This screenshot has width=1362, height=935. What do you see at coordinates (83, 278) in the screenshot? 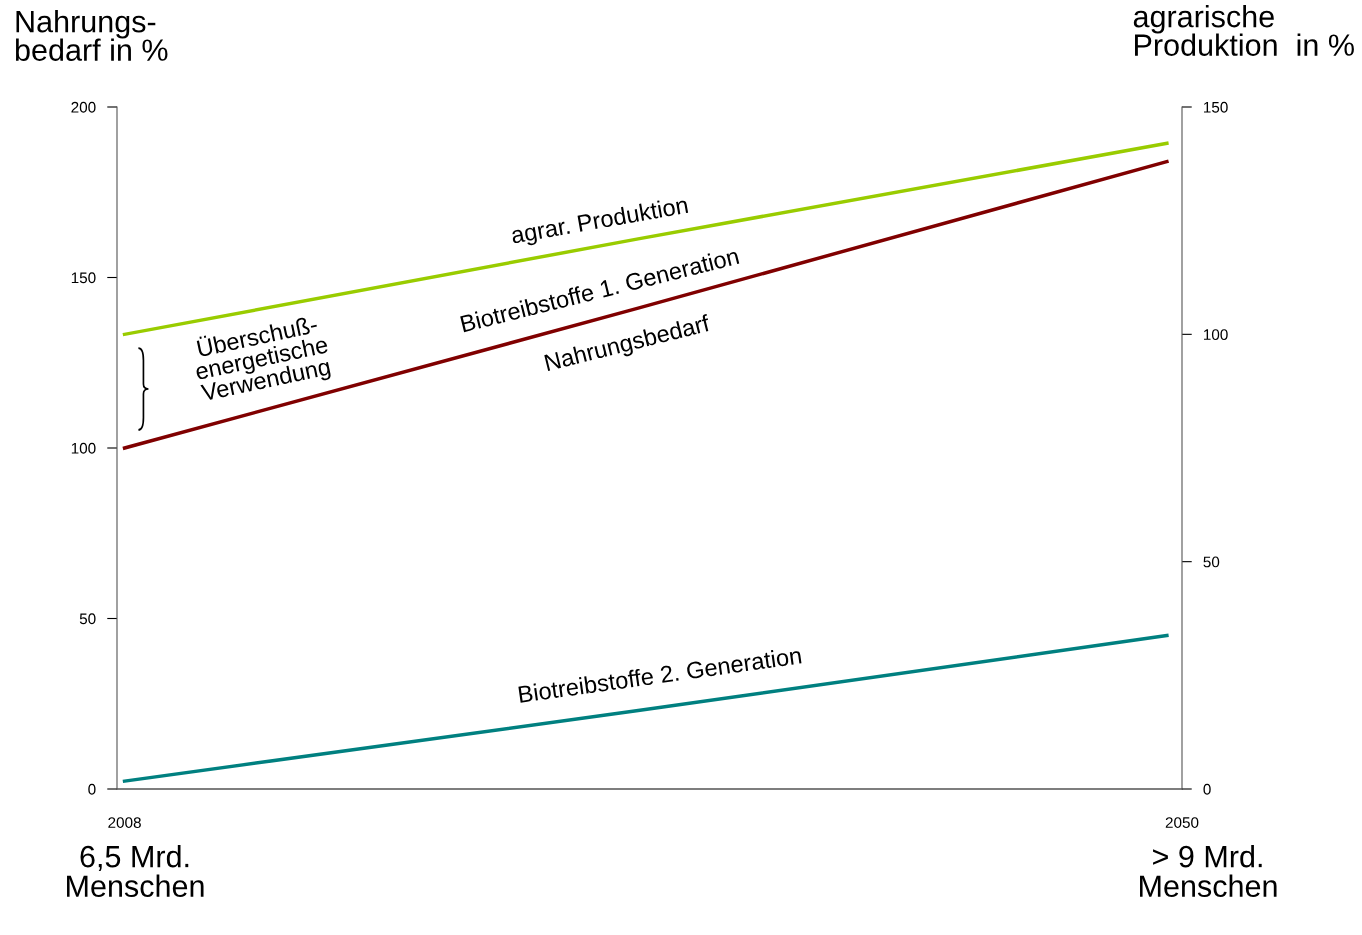
I see `y-tick-label: 150` at bounding box center [83, 278].